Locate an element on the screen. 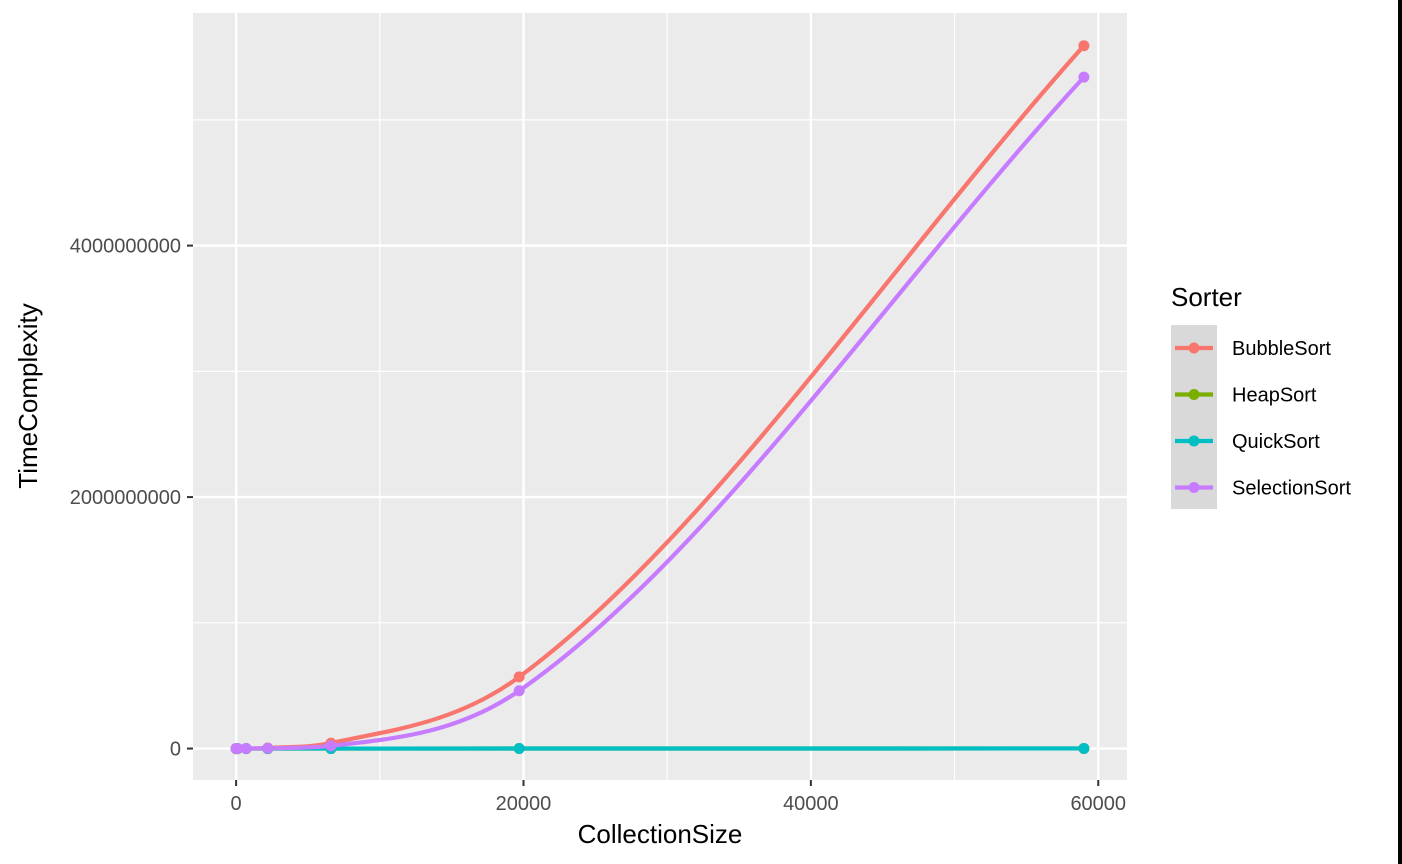 Image resolution: width=1402 pixels, height=864 pixels. window-edge is located at coordinates (1400, 432).